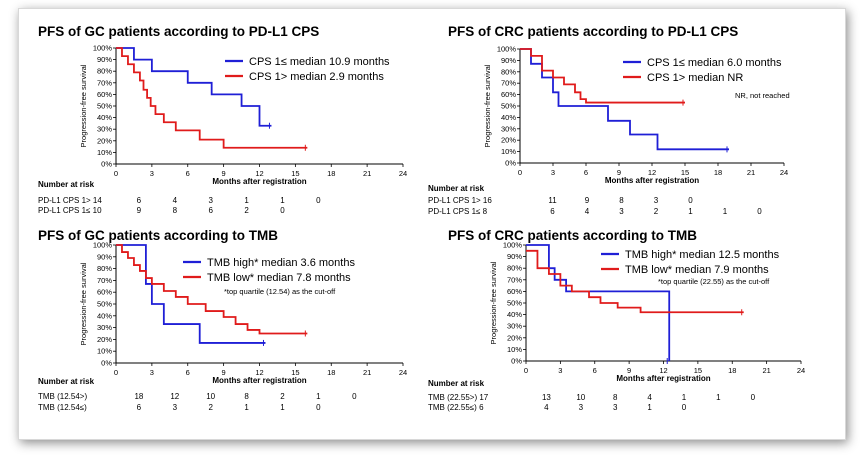  Describe the element at coordinates (316, 77) in the screenshot. I see `legend-label-2: CPS 1> median 2.9 months` at that location.